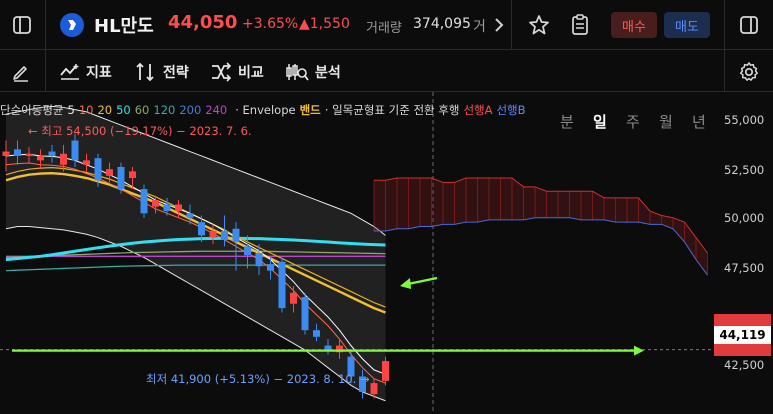 Image resolution: width=773 pixels, height=414 pixels. What do you see at coordinates (478, 110) in the screenshot?
I see `span-a-label: 선행A` at bounding box center [478, 110].